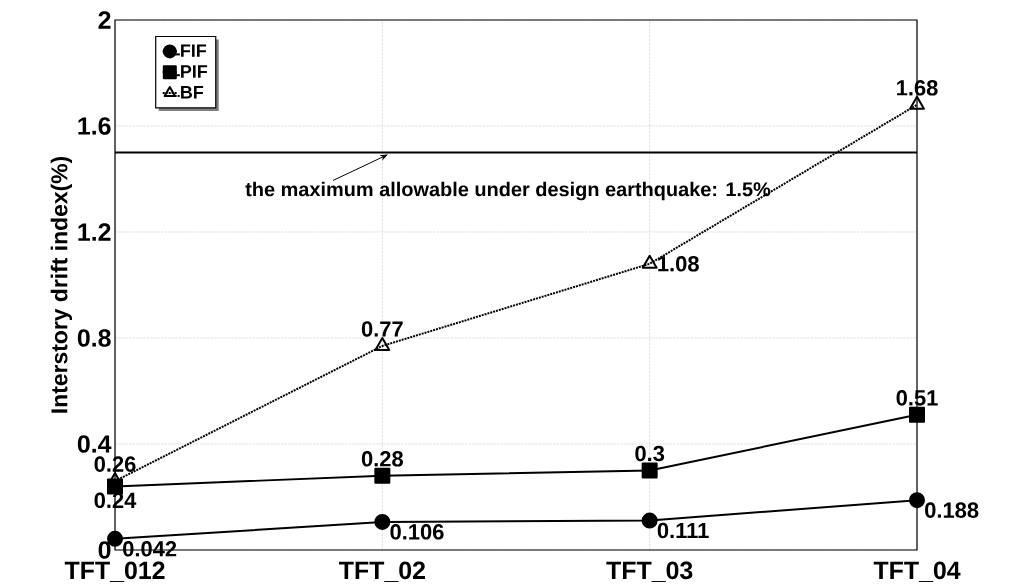  I want to click on data-label: 0.042, so click(150, 549).